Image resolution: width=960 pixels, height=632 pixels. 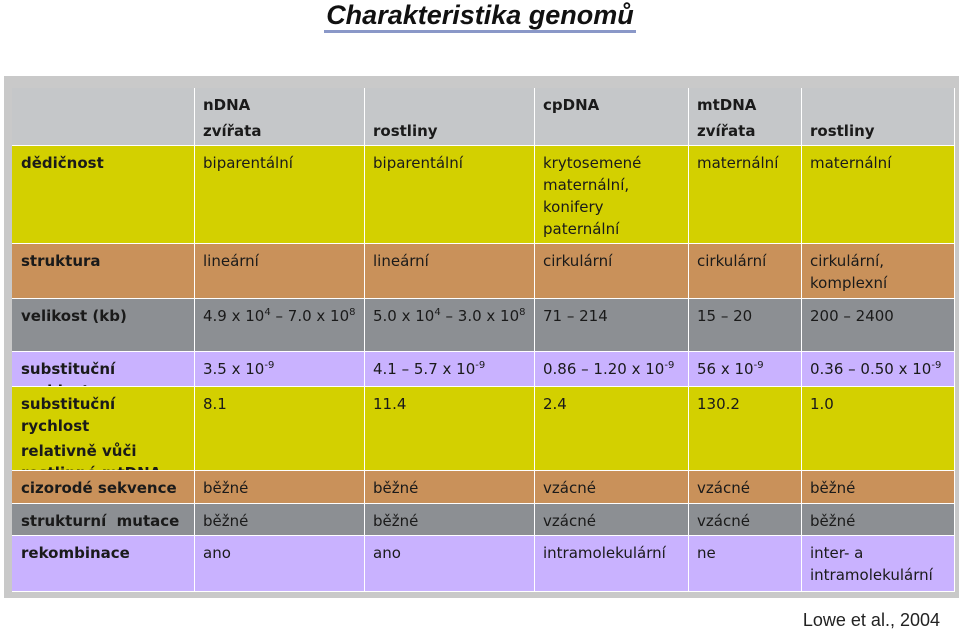 What do you see at coordinates (878, 564) in the screenshot?
I see `table-cell: inter- a intramolekulární` at bounding box center [878, 564].